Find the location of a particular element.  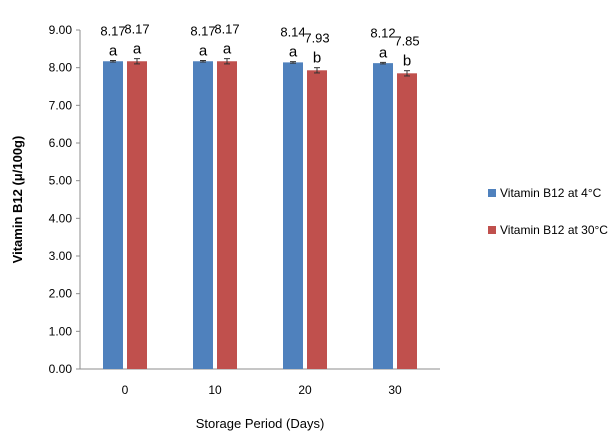

y-tick-label: 1.00 is located at coordinates (61, 331).